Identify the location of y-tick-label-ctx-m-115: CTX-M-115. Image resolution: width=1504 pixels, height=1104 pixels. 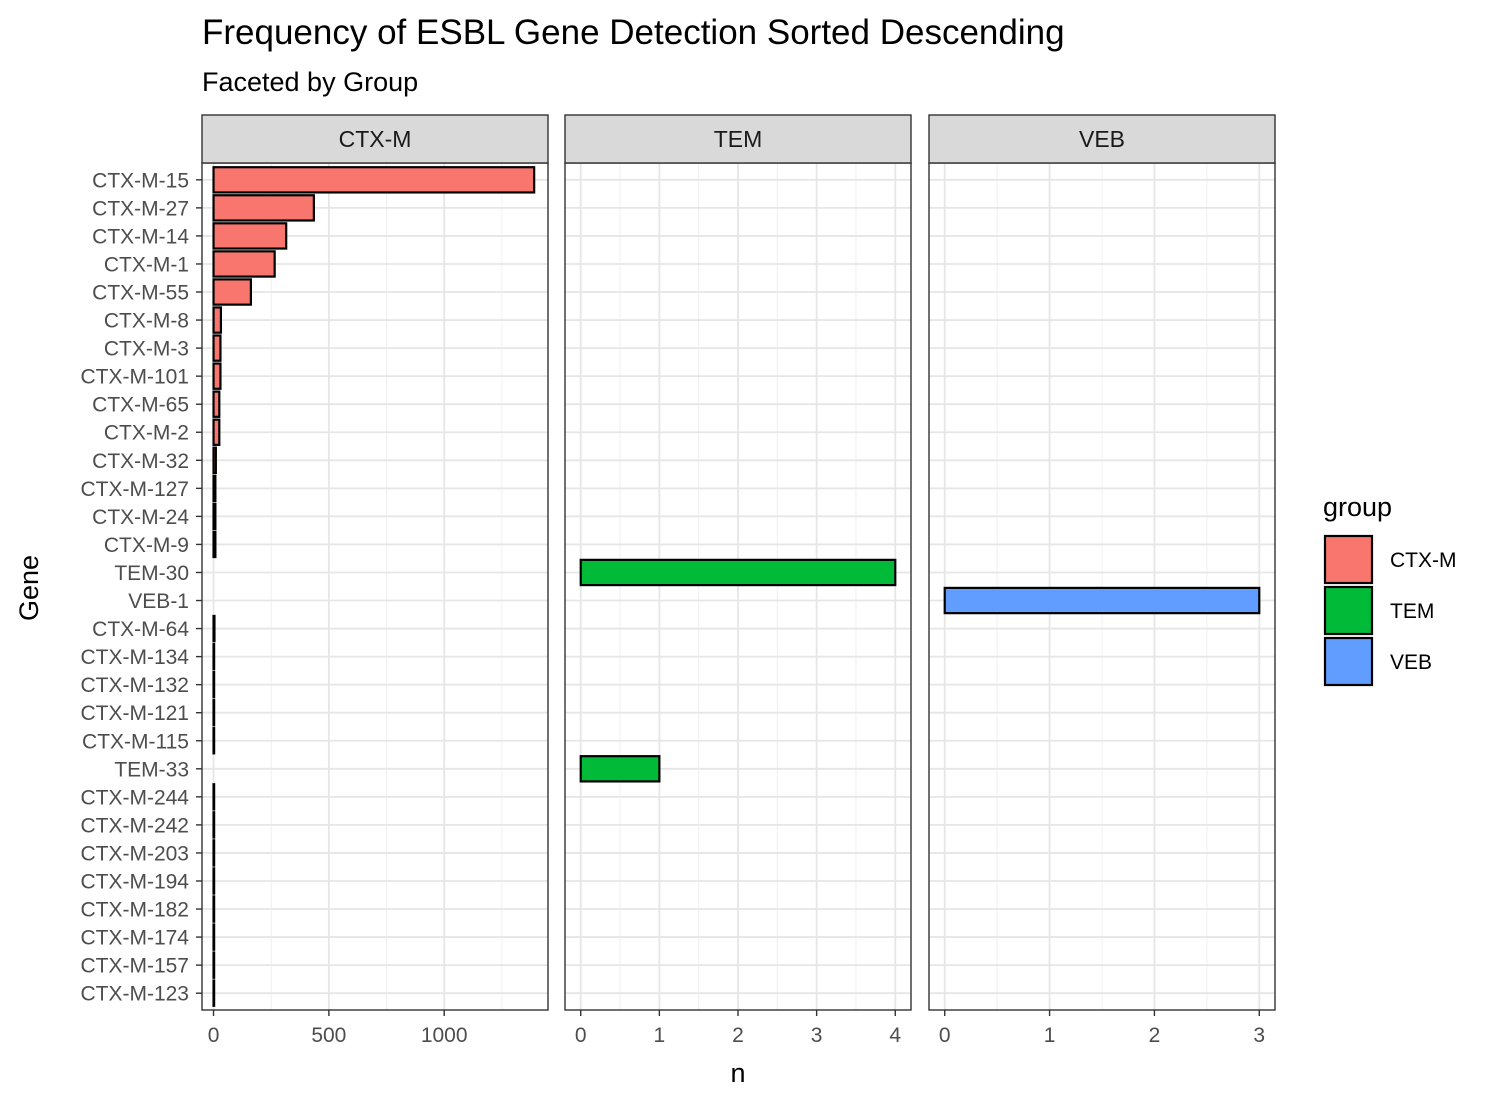
(135, 741).